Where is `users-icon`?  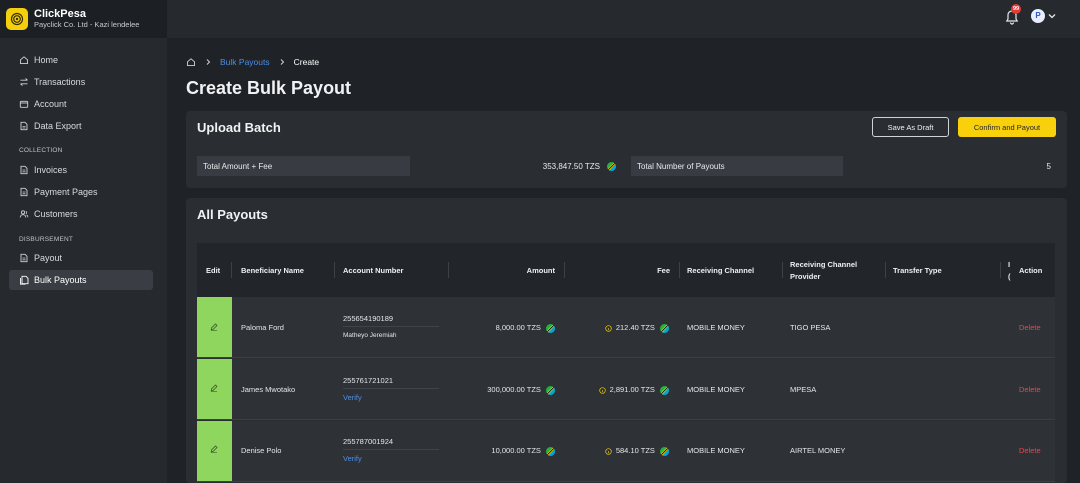 users-icon is located at coordinates (24, 214).